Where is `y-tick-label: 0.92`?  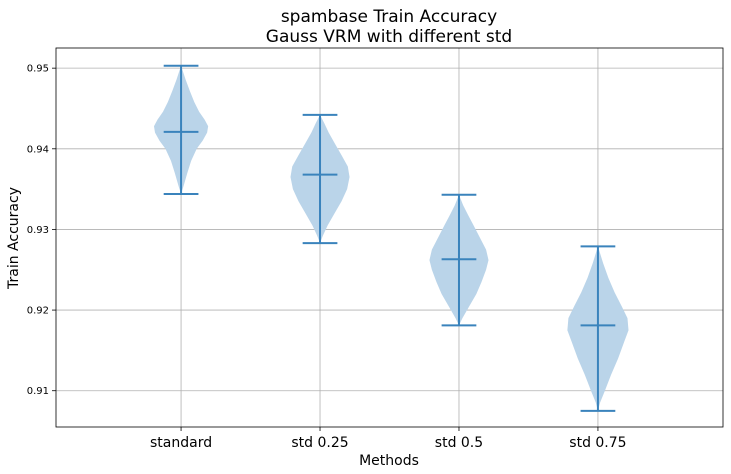 y-tick-label: 0.92 is located at coordinates (38, 311).